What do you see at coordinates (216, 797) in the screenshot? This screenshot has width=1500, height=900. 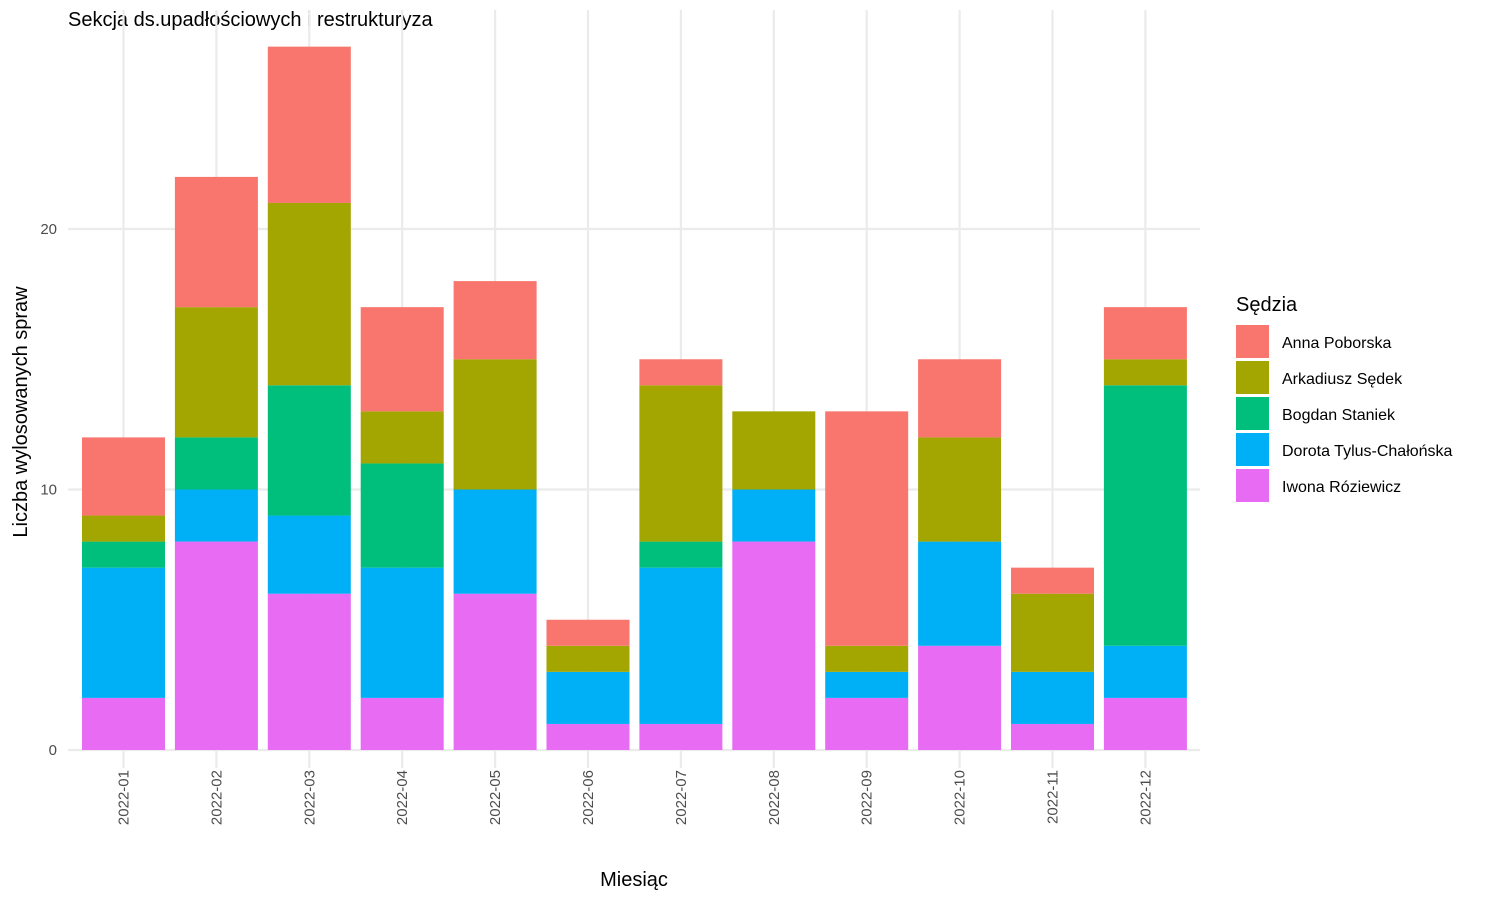 I see `x-tick-label: 2022-02` at bounding box center [216, 797].